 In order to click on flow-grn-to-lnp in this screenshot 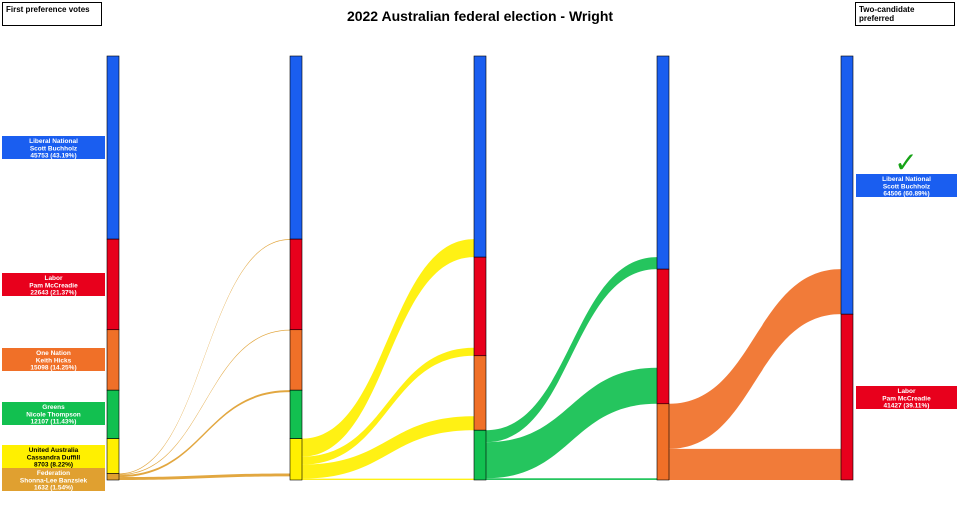, I will do `click(571, 350)`.